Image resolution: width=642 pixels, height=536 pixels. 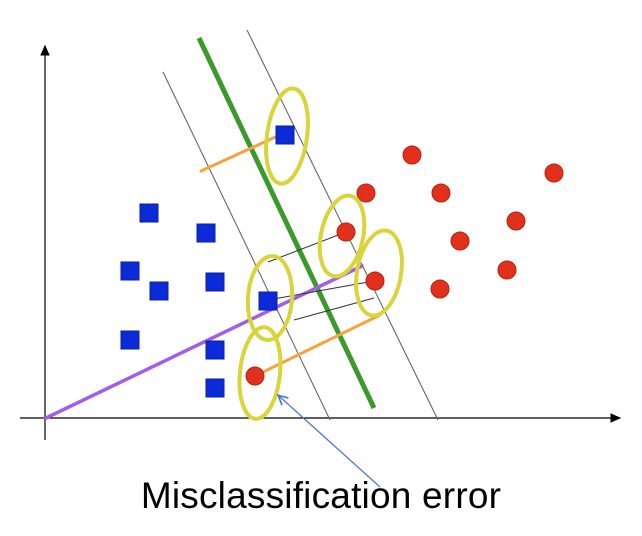 What do you see at coordinates (307, 247) in the screenshot?
I see `connector-line` at bounding box center [307, 247].